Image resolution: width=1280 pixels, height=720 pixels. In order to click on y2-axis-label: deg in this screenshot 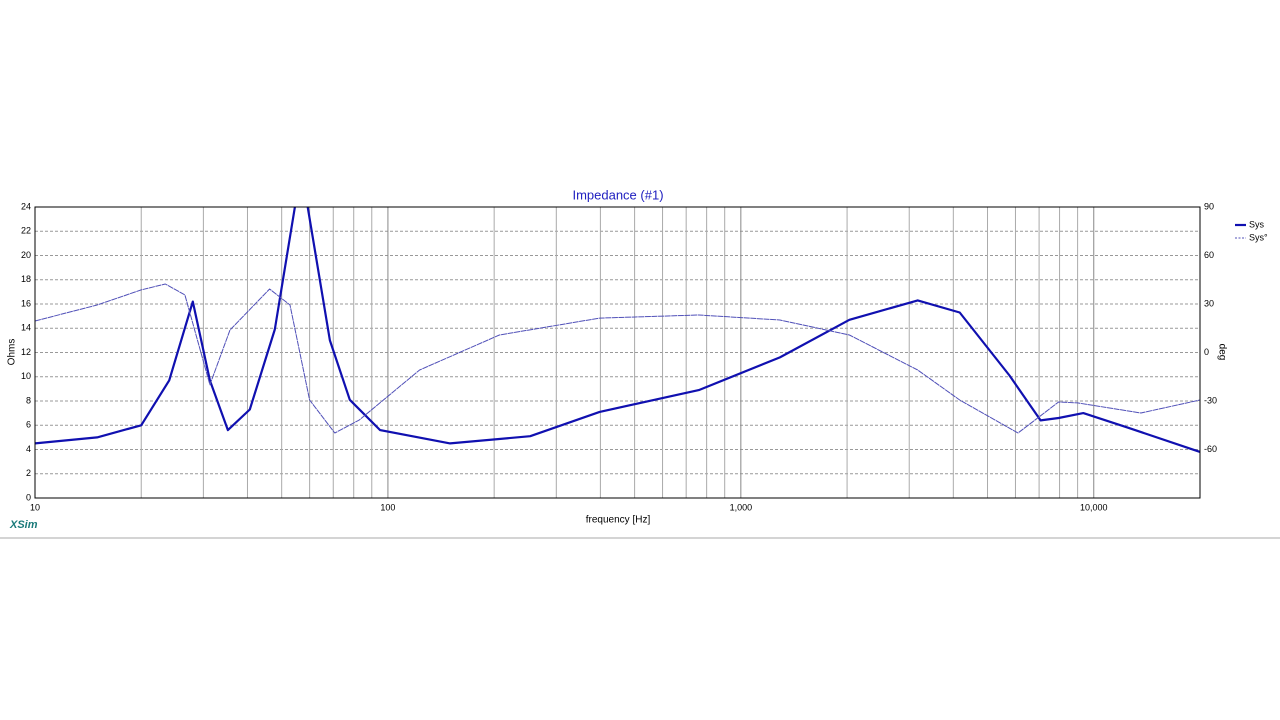, I will do `click(1221, 352)`.